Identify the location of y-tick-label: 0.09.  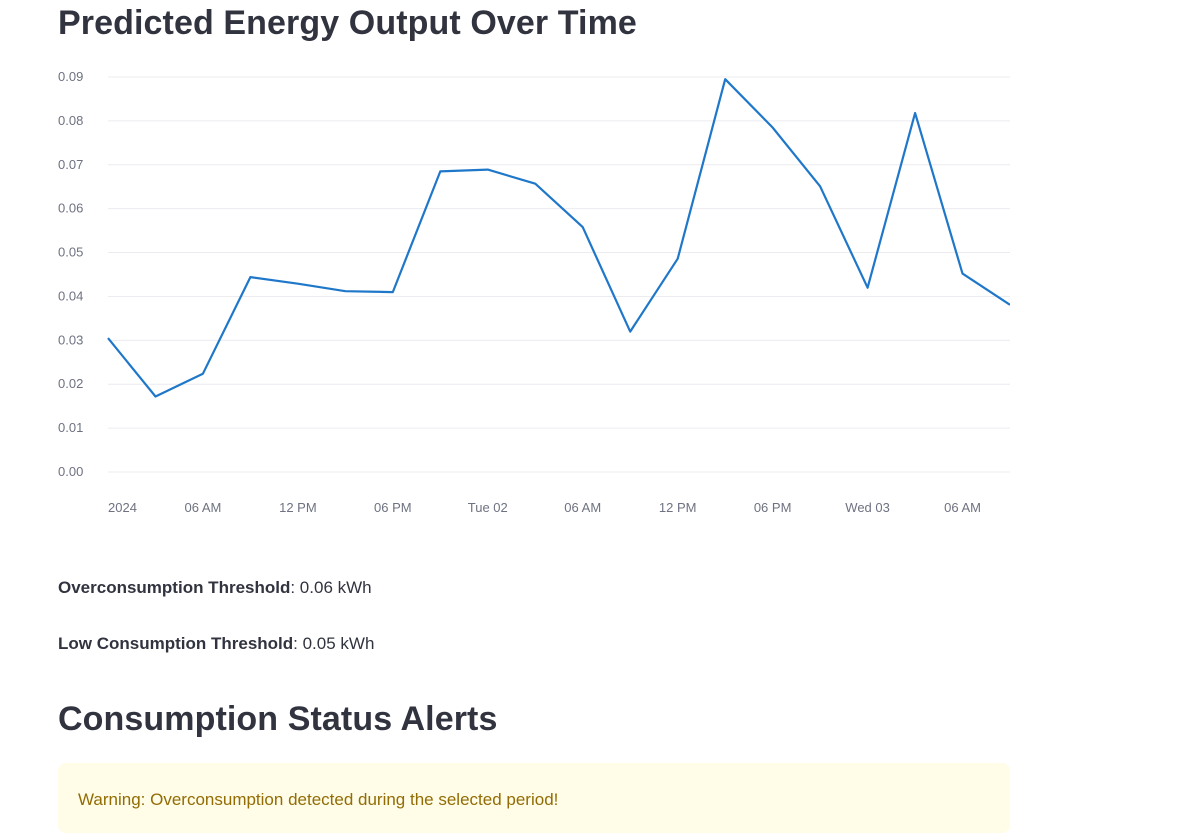
(70, 76).